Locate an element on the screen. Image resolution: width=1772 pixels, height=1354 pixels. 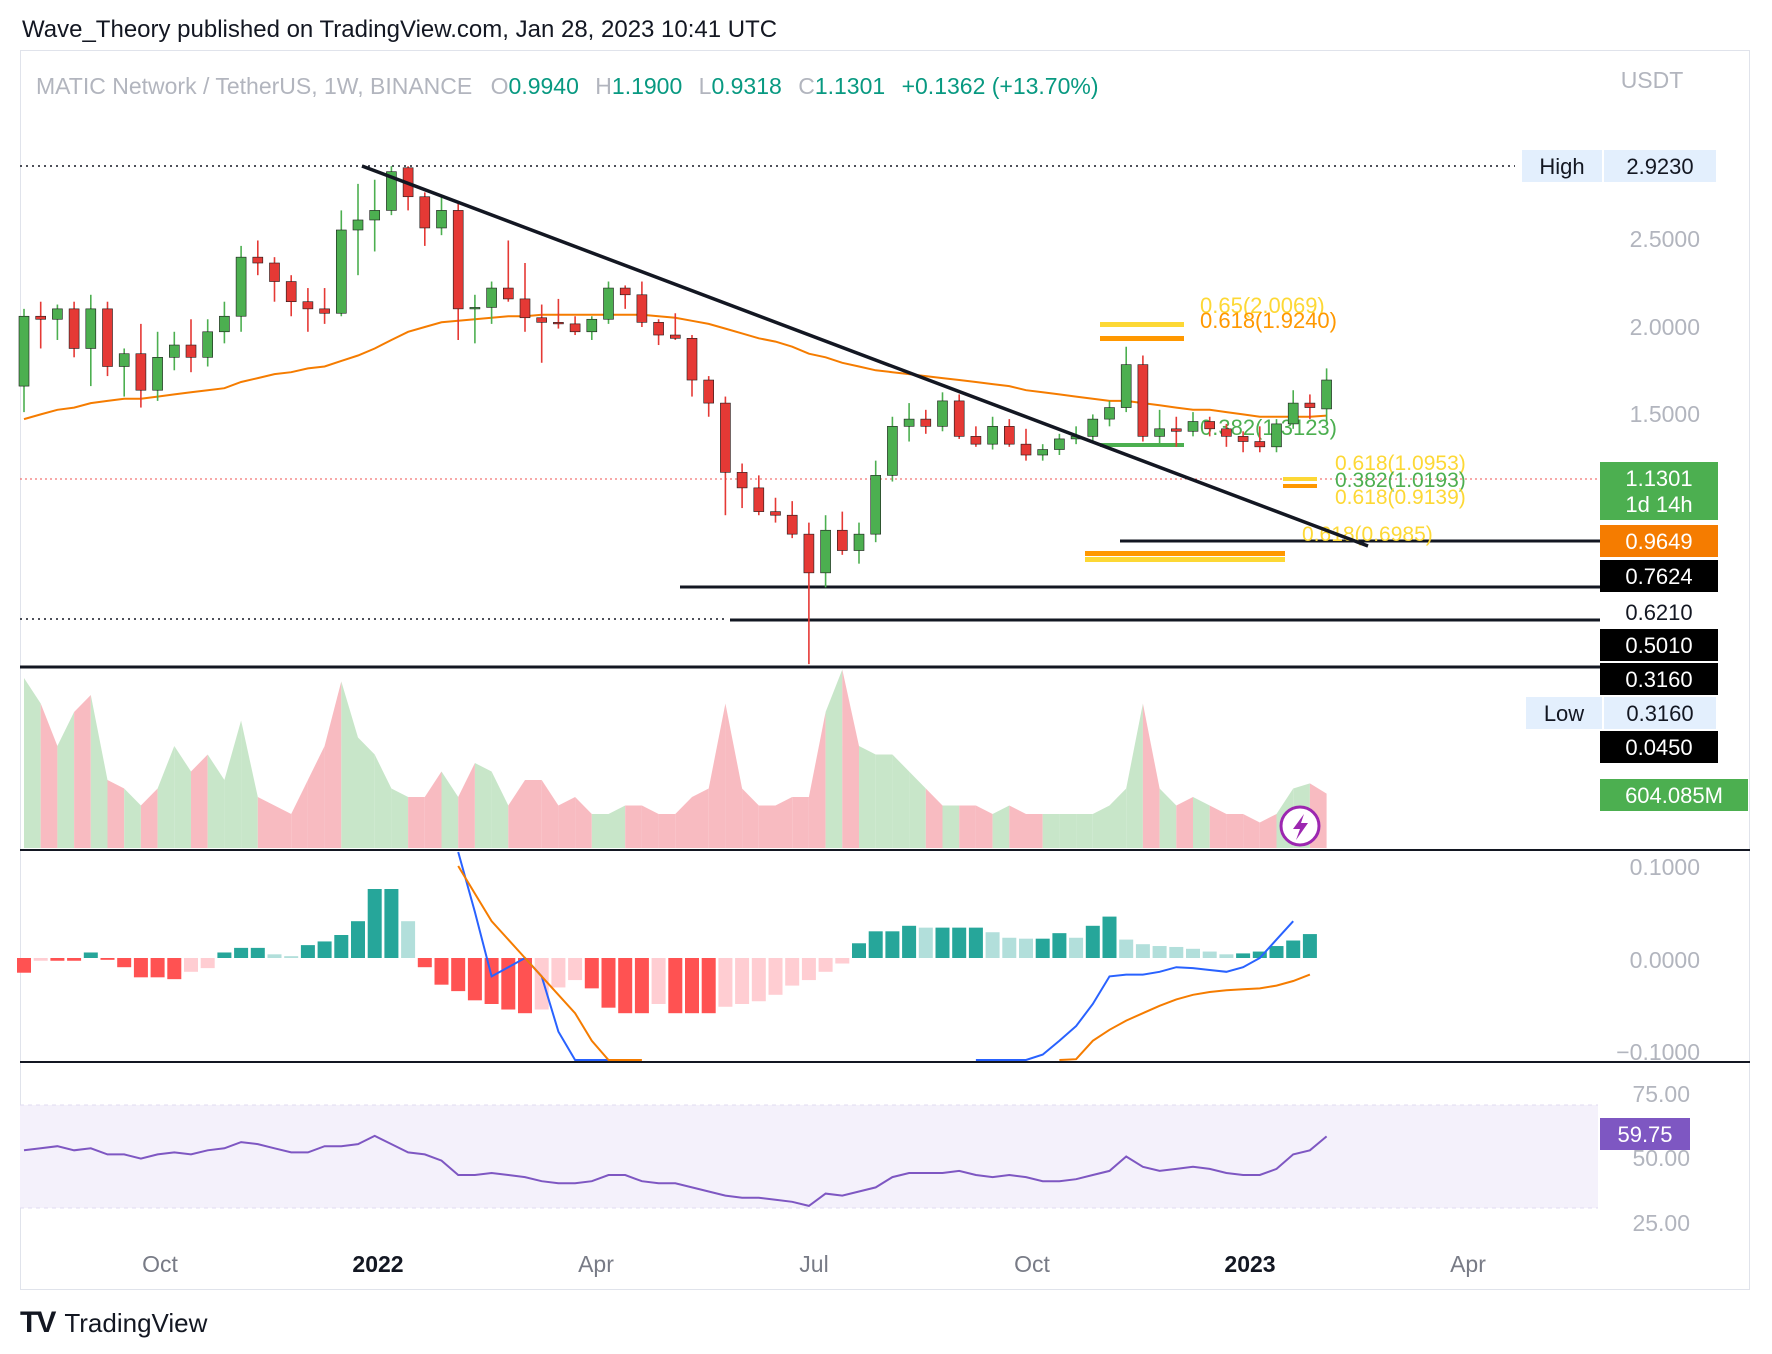
support-badge-0.3160 is located at coordinates (1659, 679).